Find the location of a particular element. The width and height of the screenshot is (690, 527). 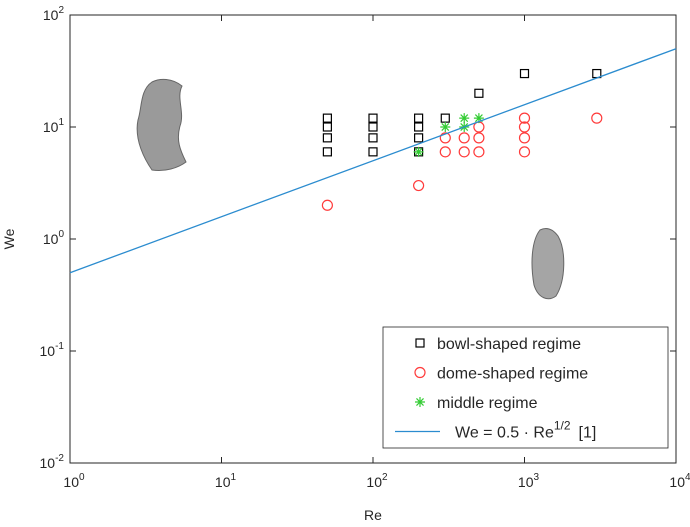

x-axis-label: Re is located at coordinates (373, 515).